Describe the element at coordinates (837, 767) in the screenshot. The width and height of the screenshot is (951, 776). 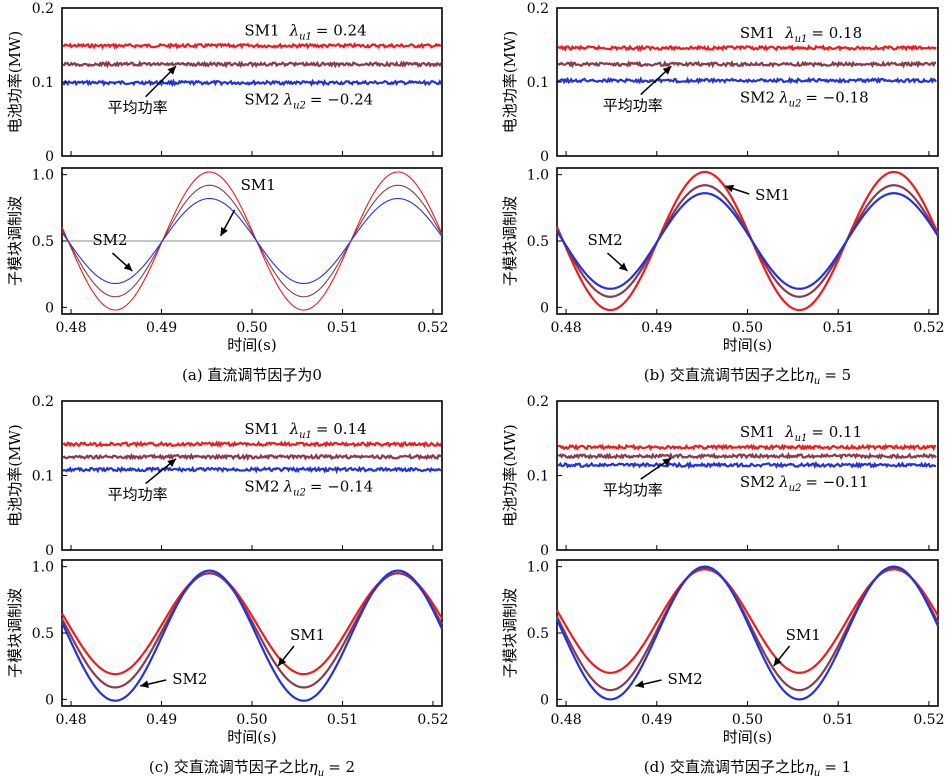
I see `caption-eta-value: = 1` at that location.